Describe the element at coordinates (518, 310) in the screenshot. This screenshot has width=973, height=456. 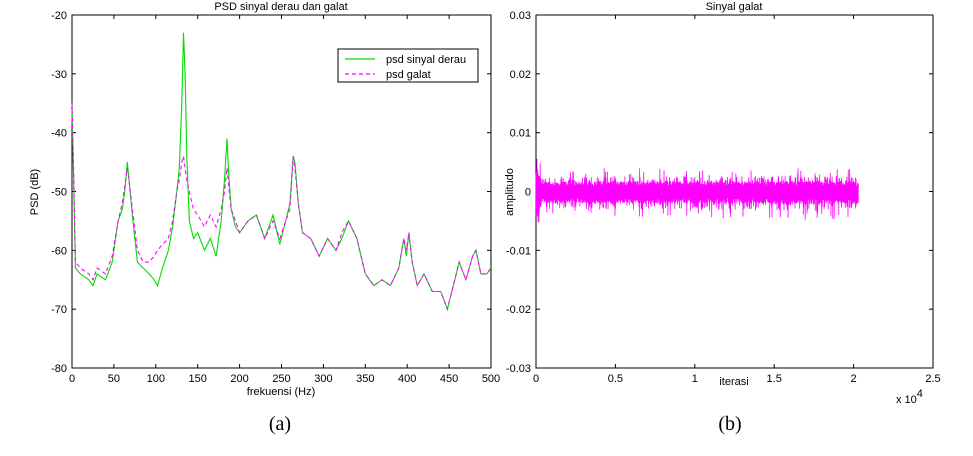
I see `error-y-tick-label: -0.02` at that location.